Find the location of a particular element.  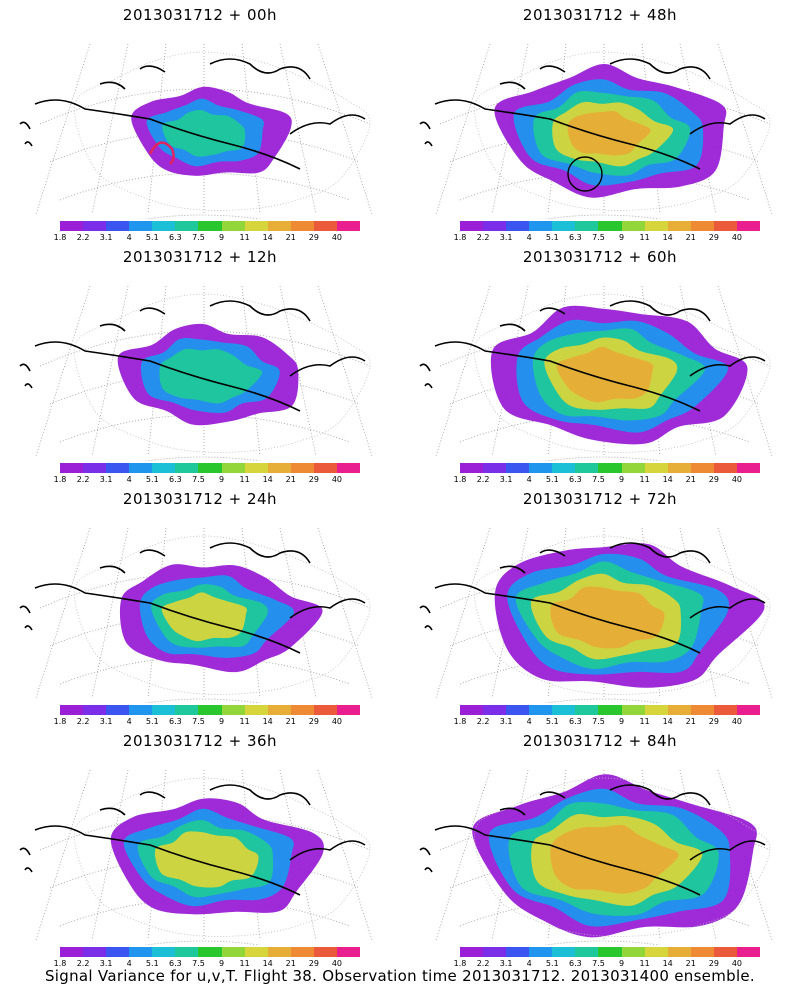

colorbar-tick-label: 21 is located at coordinates (690, 721).